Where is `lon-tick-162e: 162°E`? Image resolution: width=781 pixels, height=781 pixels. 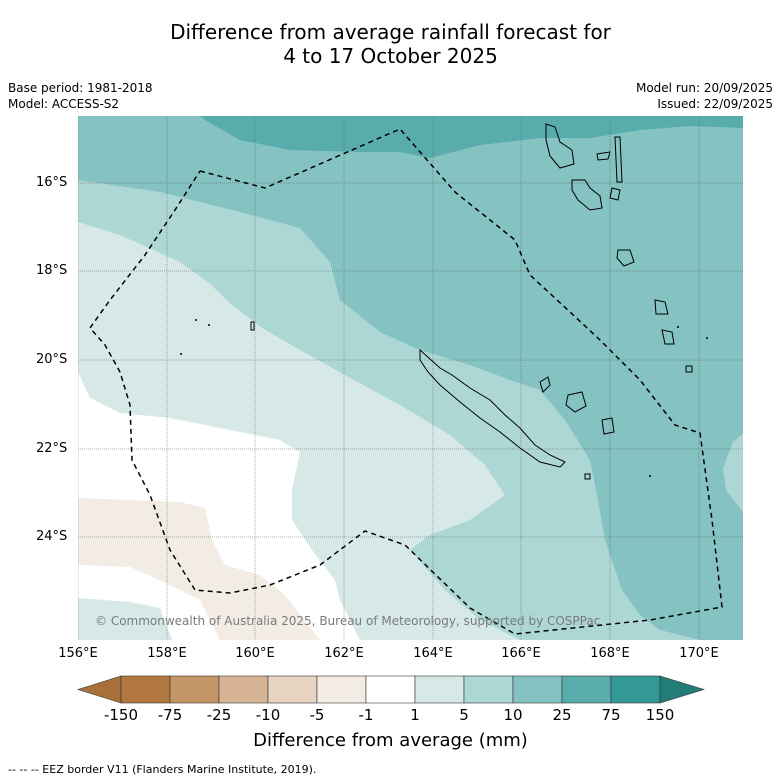
lon-tick-162e: 162°E is located at coordinates (344, 653).